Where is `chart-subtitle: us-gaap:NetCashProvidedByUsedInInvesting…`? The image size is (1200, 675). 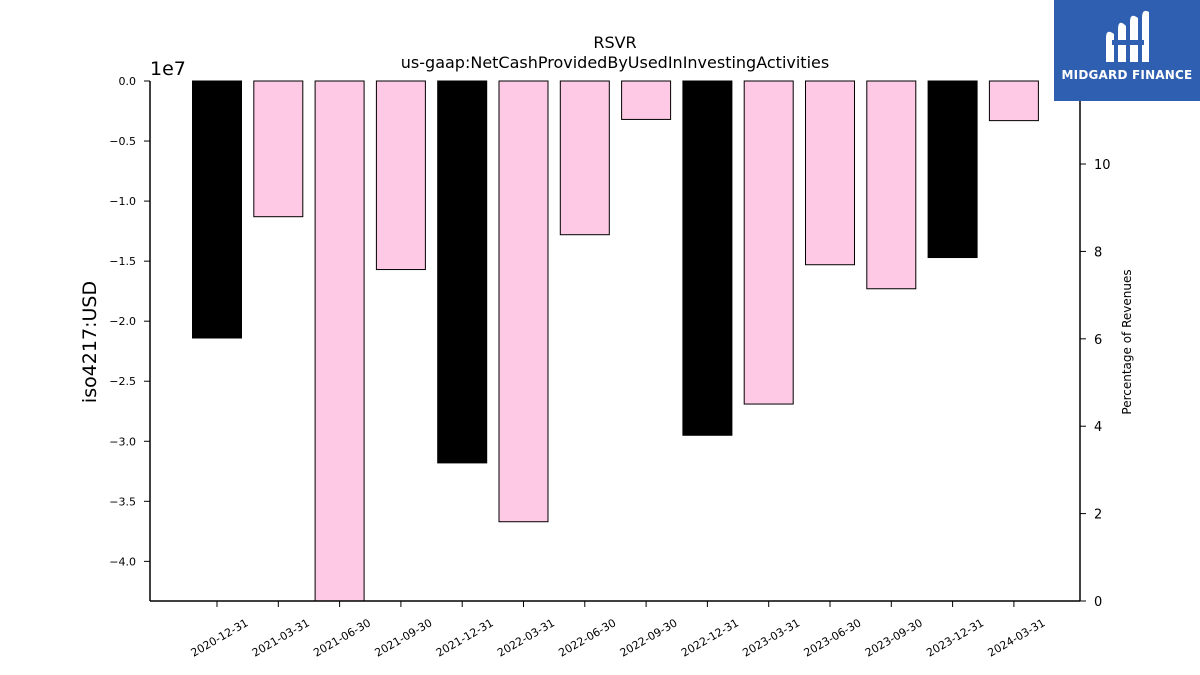
chart-subtitle: us-gaap:NetCashProvidedByUsedInInvesting… is located at coordinates (615, 62).